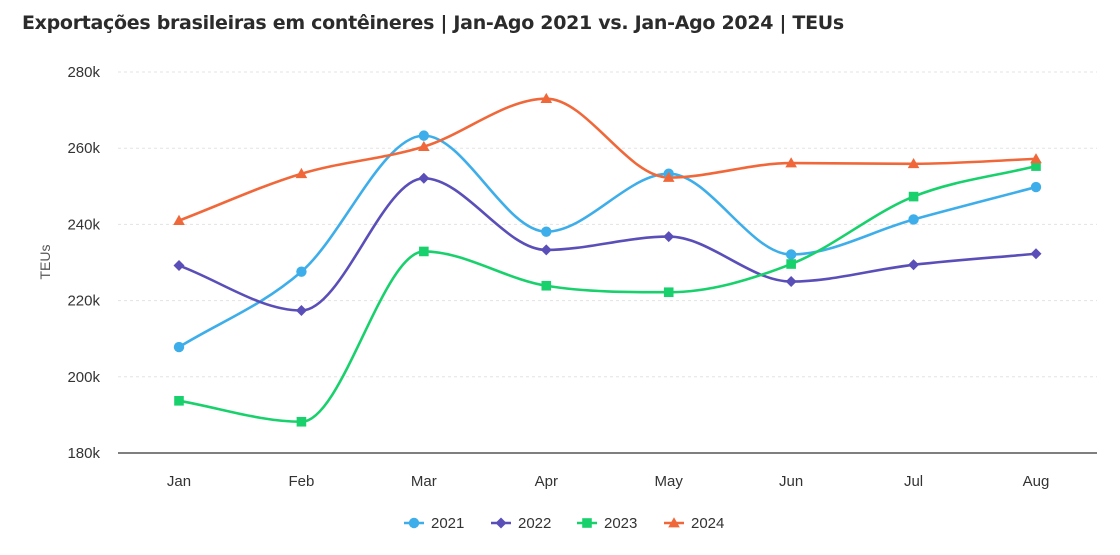 Image resolution: width=1120 pixels, height=555 pixels. Describe the element at coordinates (447, 523) in the screenshot. I see `legend-label: 2021` at that location.